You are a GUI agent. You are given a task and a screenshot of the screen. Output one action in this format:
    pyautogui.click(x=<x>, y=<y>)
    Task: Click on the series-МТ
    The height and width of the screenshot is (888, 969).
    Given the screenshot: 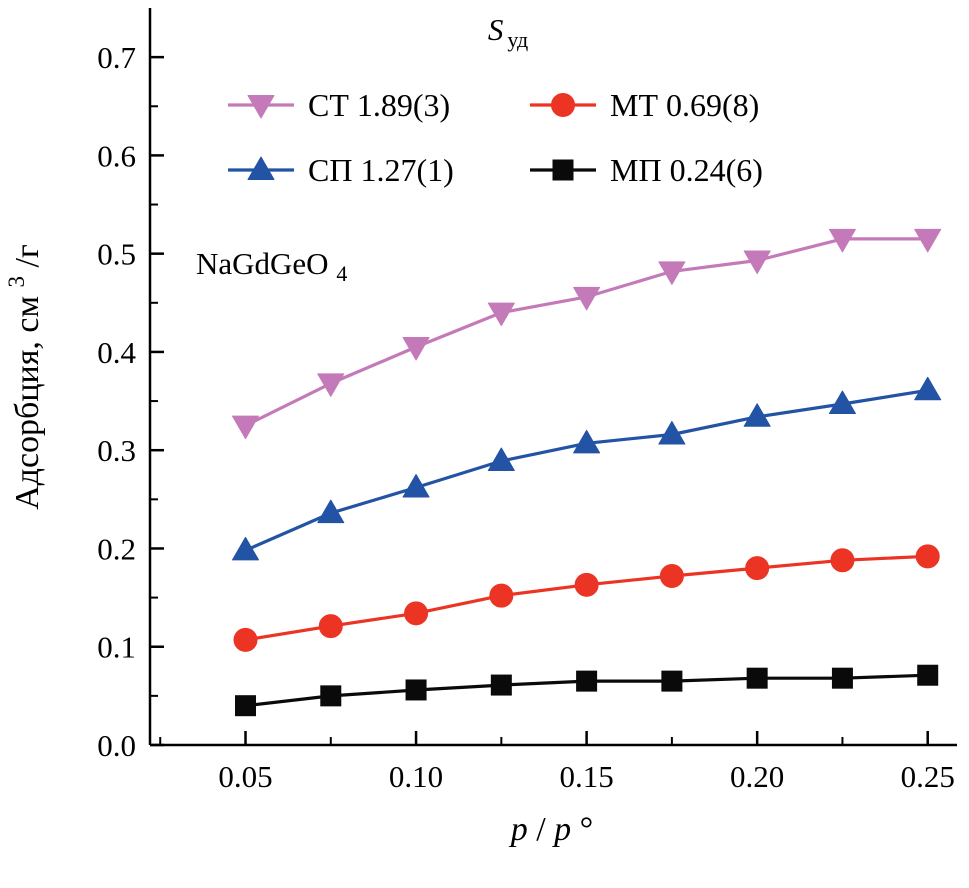 What is the action you would take?
    pyautogui.click(x=586, y=598)
    